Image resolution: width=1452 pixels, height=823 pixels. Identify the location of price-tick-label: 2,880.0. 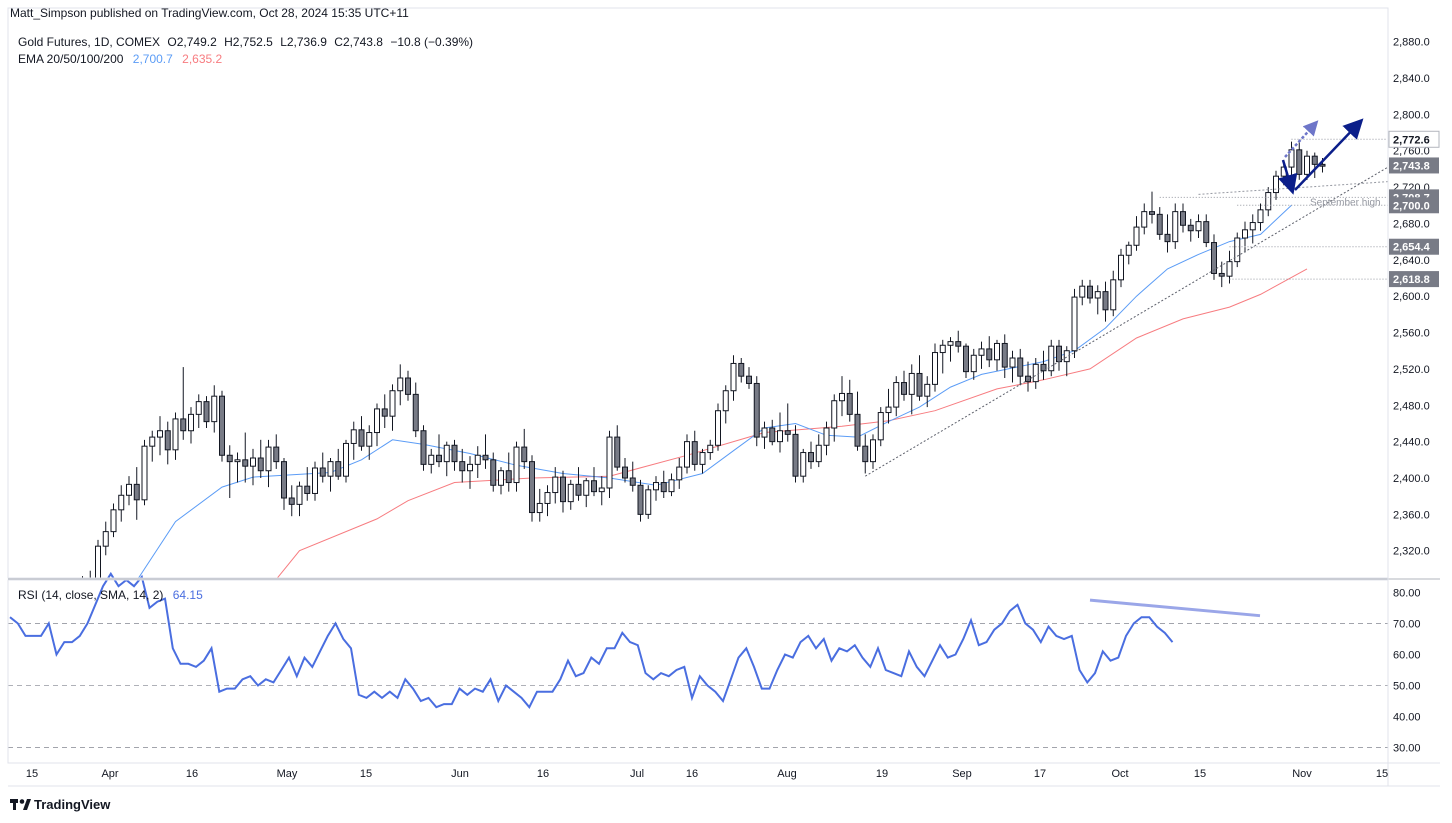
(1411, 43).